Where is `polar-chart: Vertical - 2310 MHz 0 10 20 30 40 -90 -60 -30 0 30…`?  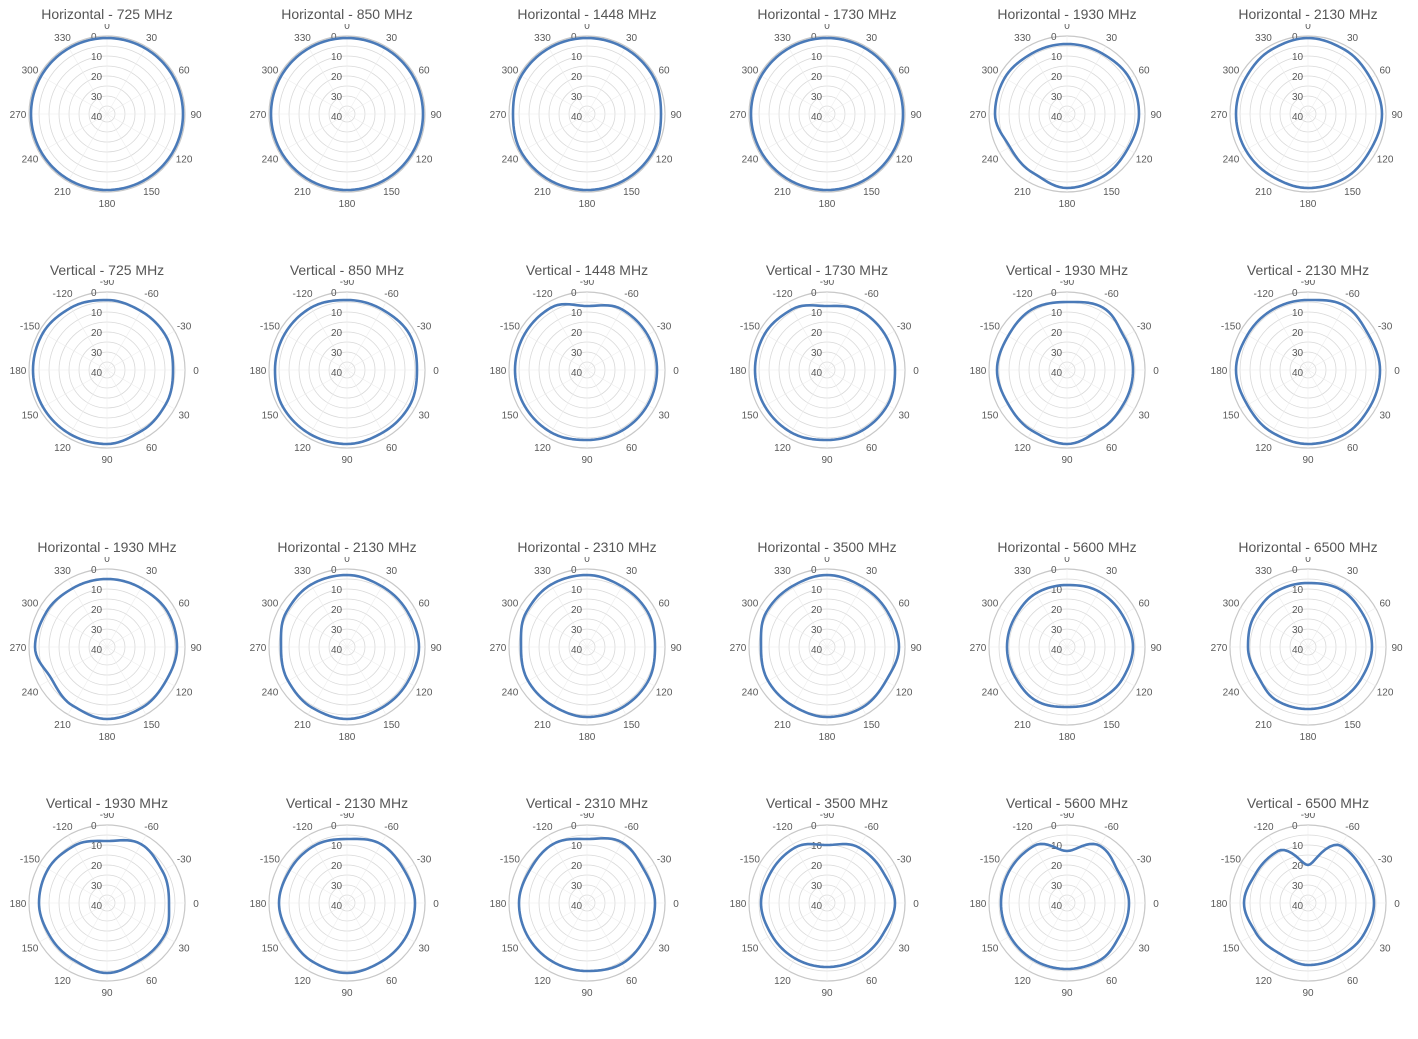
polar-chart: Vertical - 2310 MHz 0 10 20 30 40 -90 -60 -30 0 30… is located at coordinates (587, 914).